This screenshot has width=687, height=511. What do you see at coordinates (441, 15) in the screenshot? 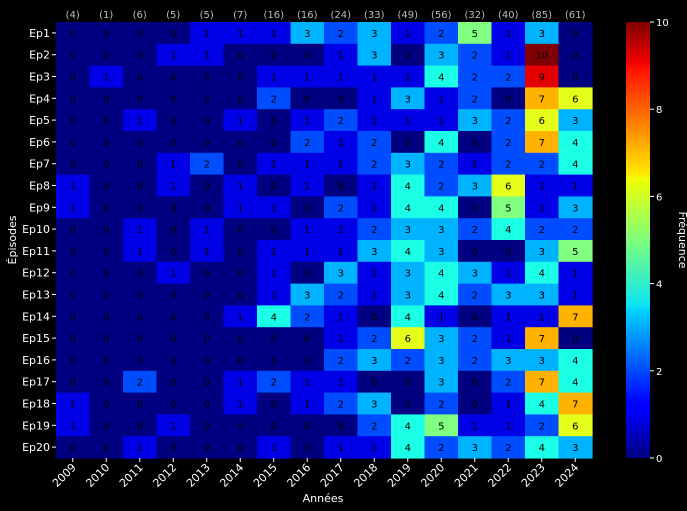
I see `year-count-label: (56)` at bounding box center [441, 15].